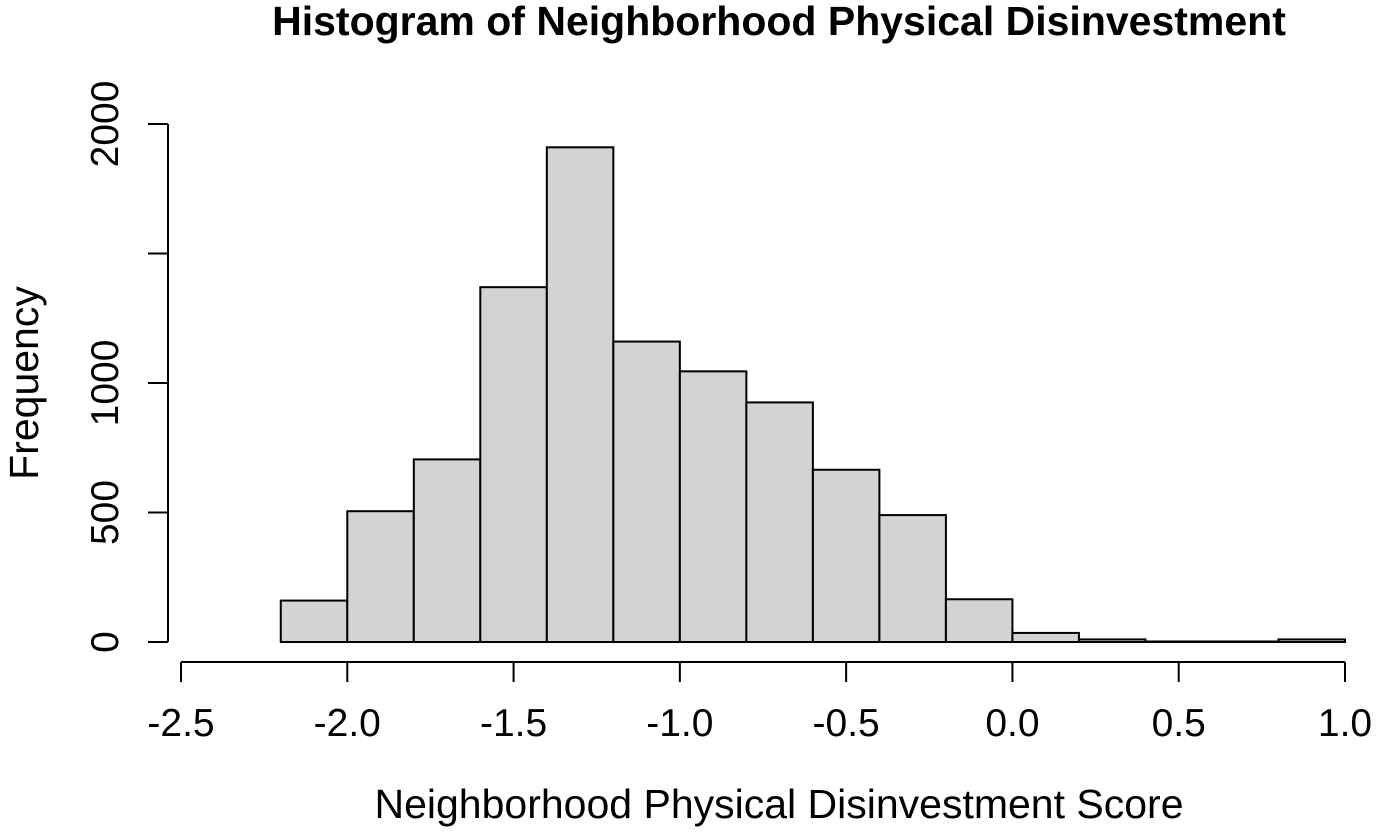 The height and width of the screenshot is (833, 1378). What do you see at coordinates (105, 124) in the screenshot?
I see `y-tick-label: 2000` at bounding box center [105, 124].